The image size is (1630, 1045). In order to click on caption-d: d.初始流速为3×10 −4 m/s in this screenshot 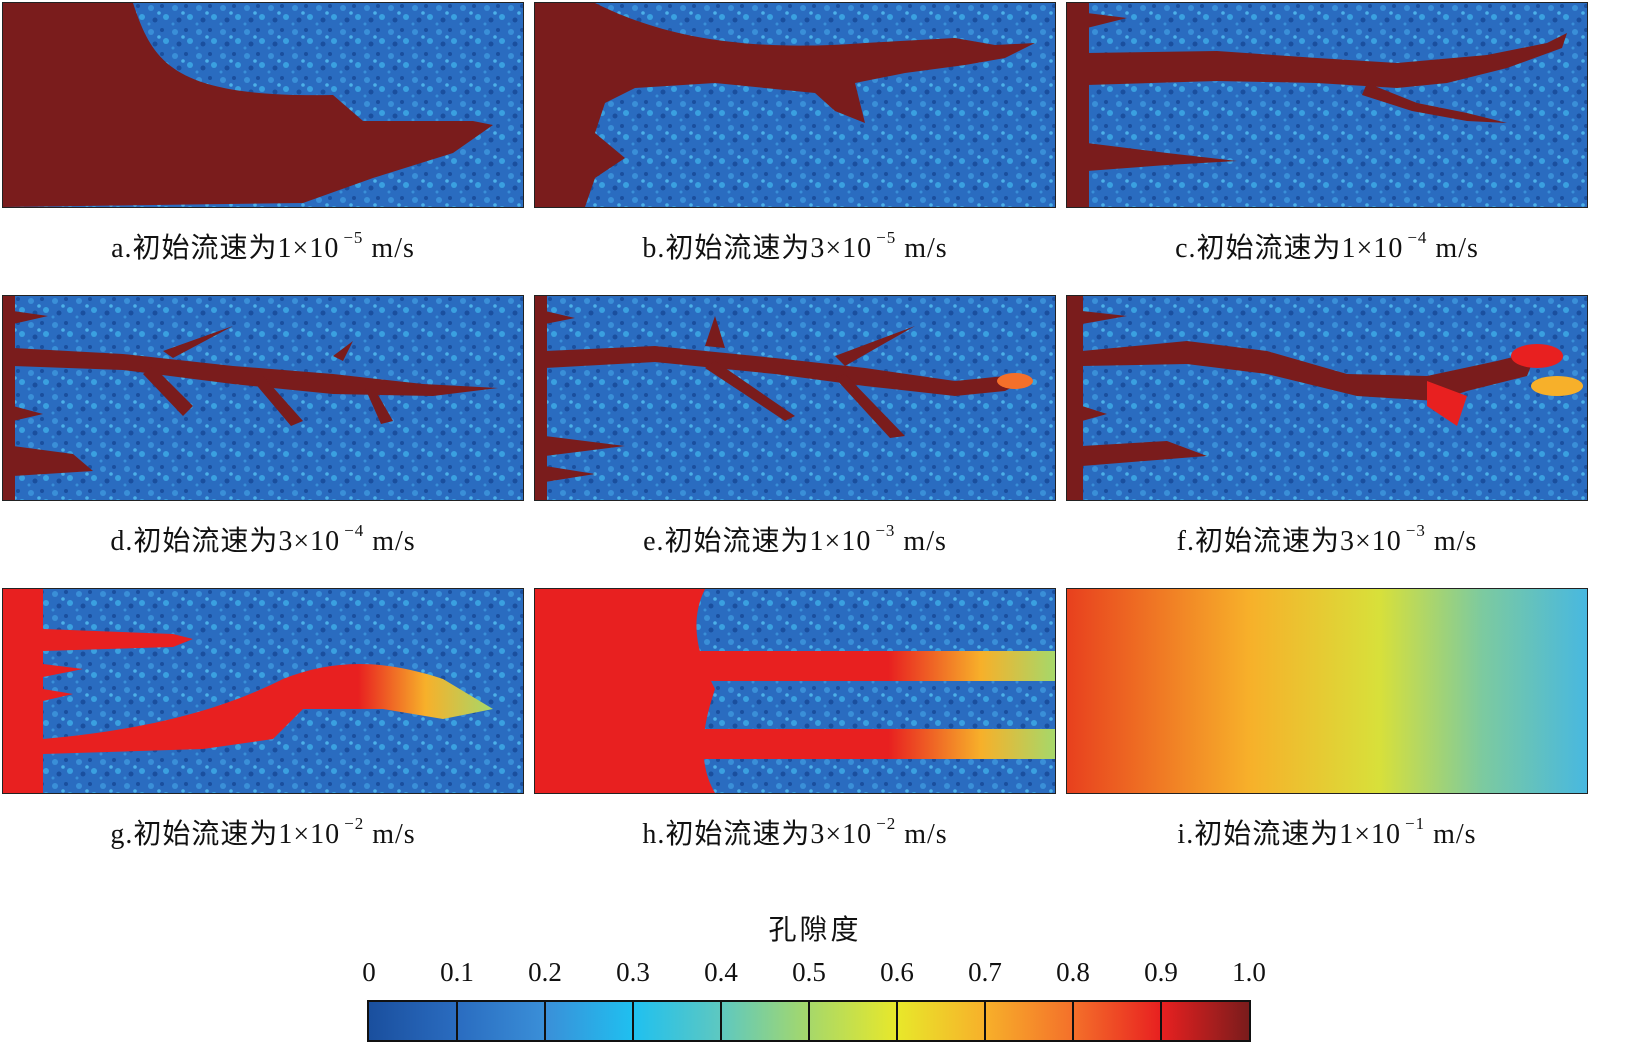, I will do `click(263, 538)`.